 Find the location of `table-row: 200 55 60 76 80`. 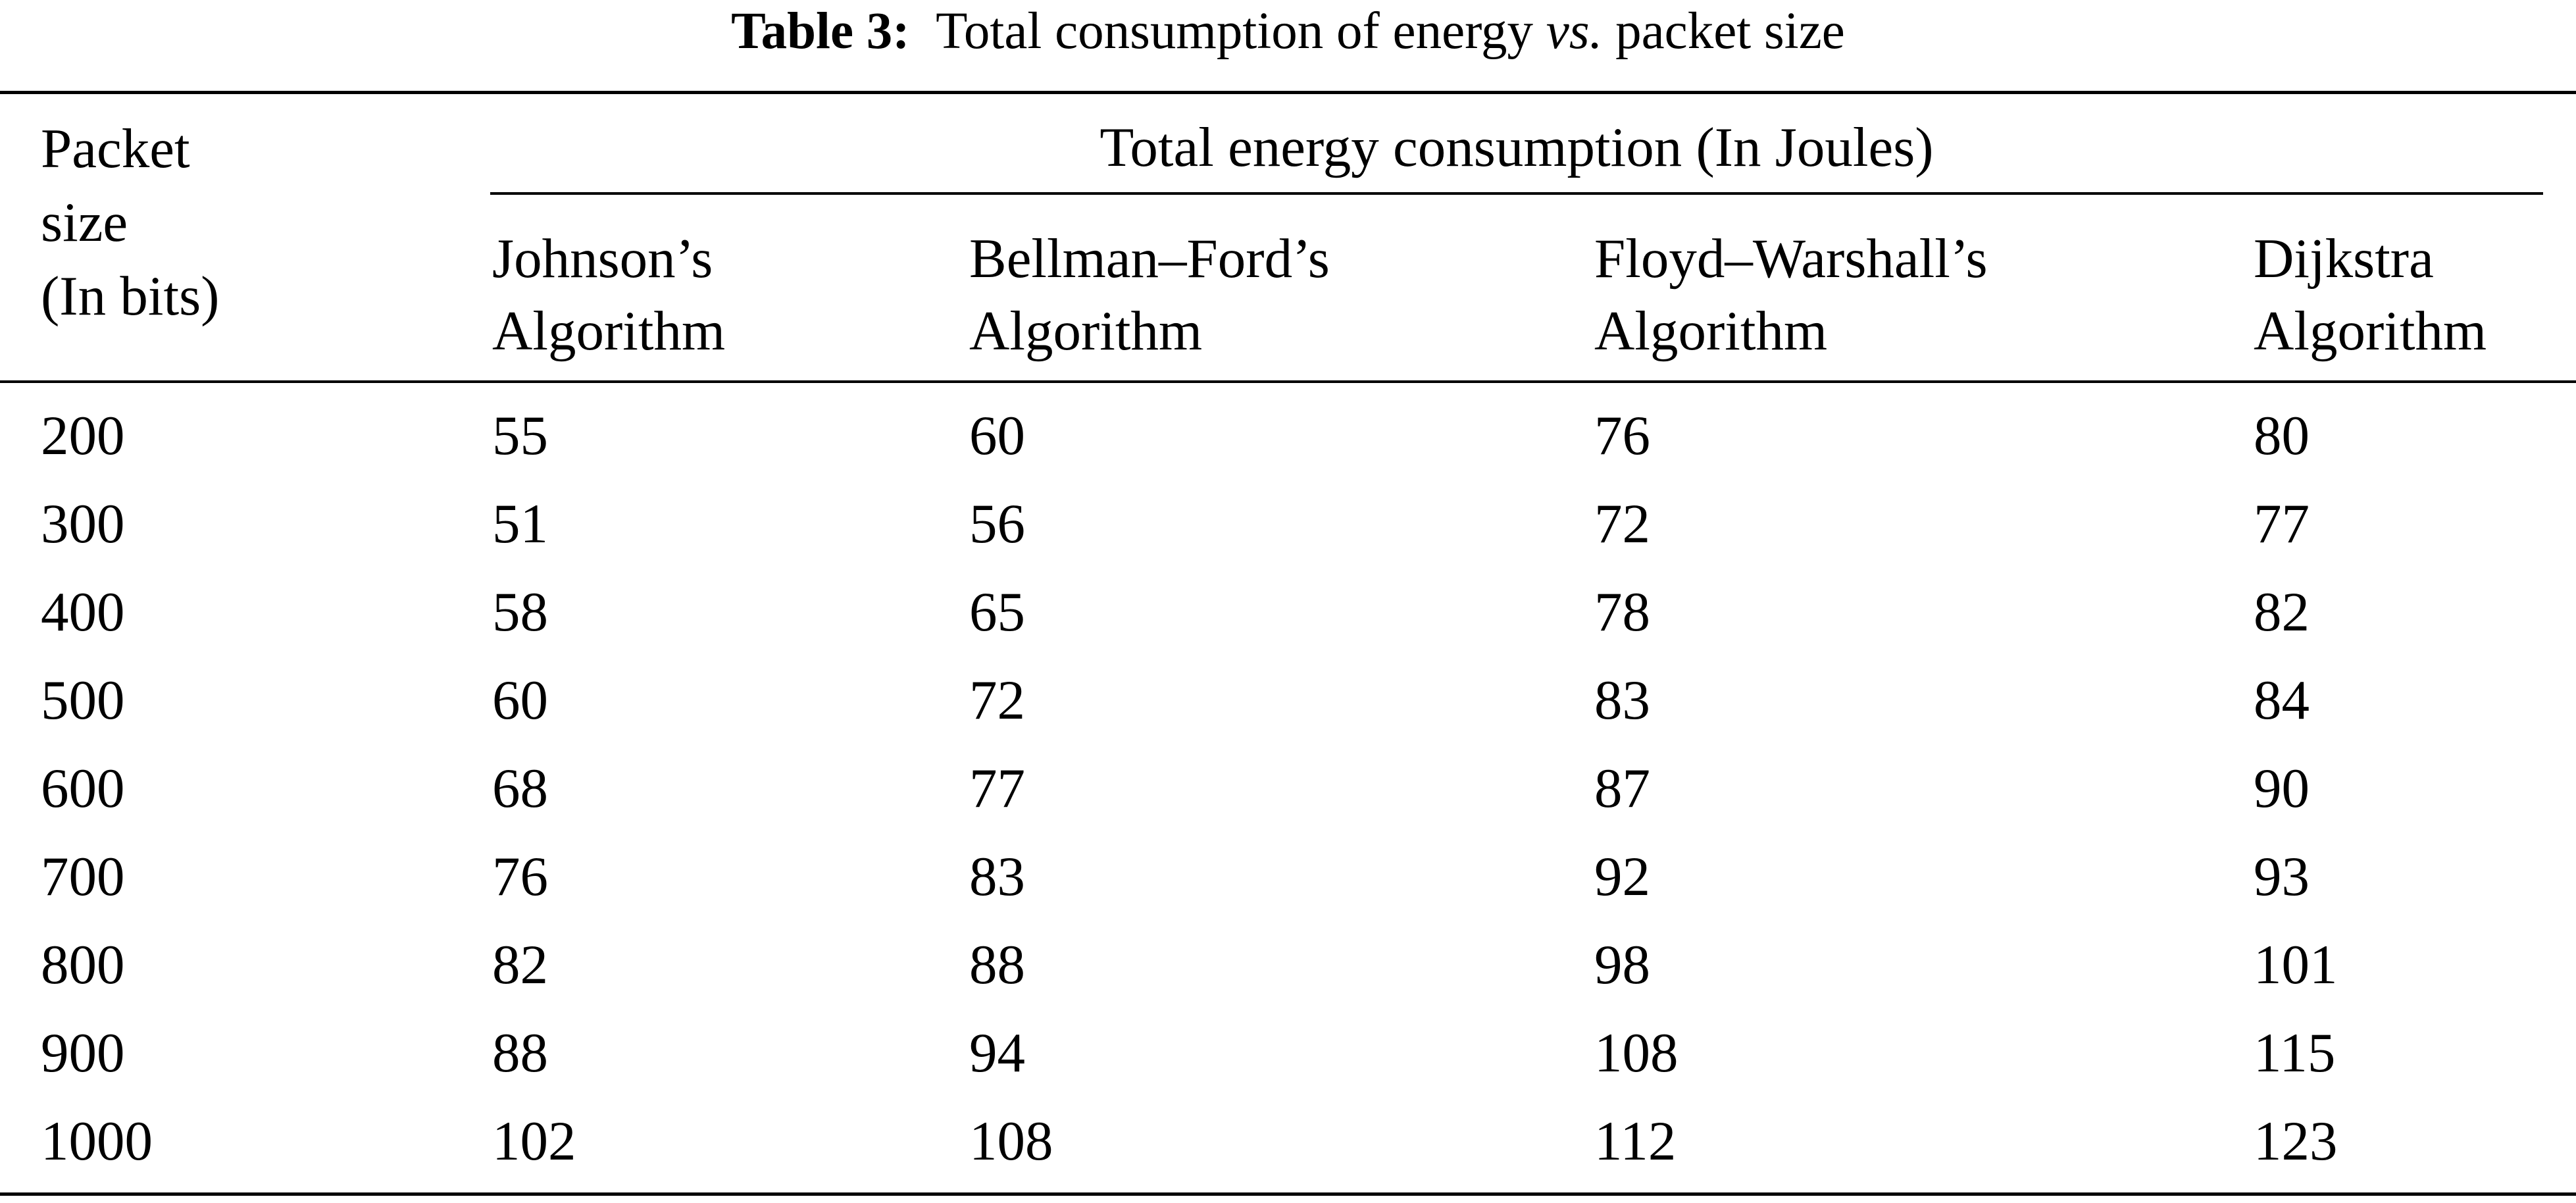

table-row: 200 55 60 76 80 is located at coordinates (1288, 444).